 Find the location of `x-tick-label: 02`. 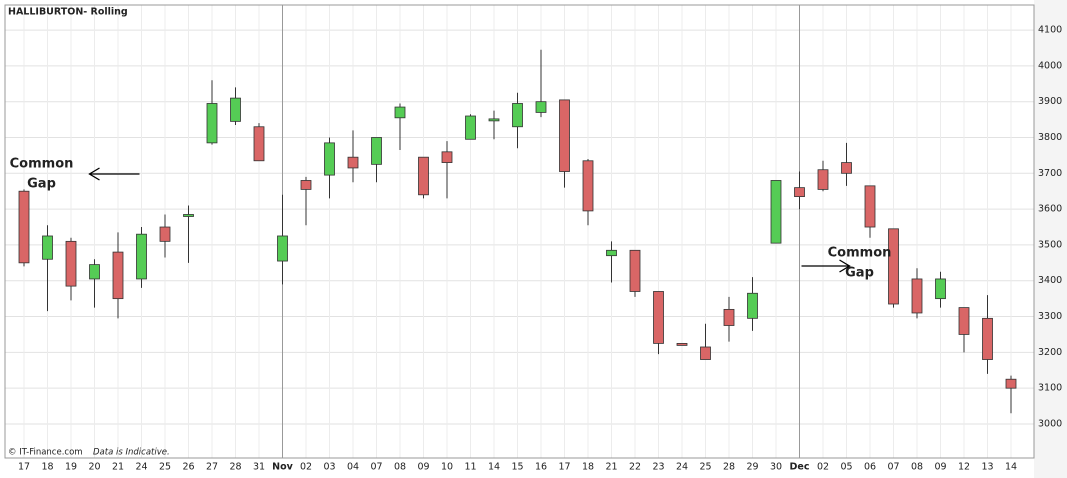

x-tick-label: 02 is located at coordinates (823, 467).